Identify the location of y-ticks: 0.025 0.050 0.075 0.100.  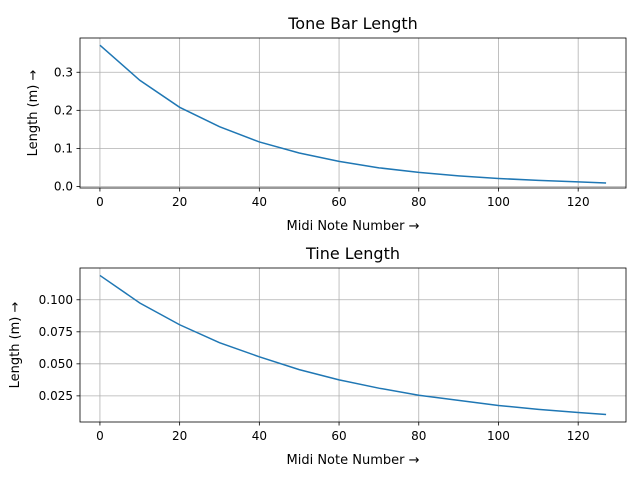
(59, 348).